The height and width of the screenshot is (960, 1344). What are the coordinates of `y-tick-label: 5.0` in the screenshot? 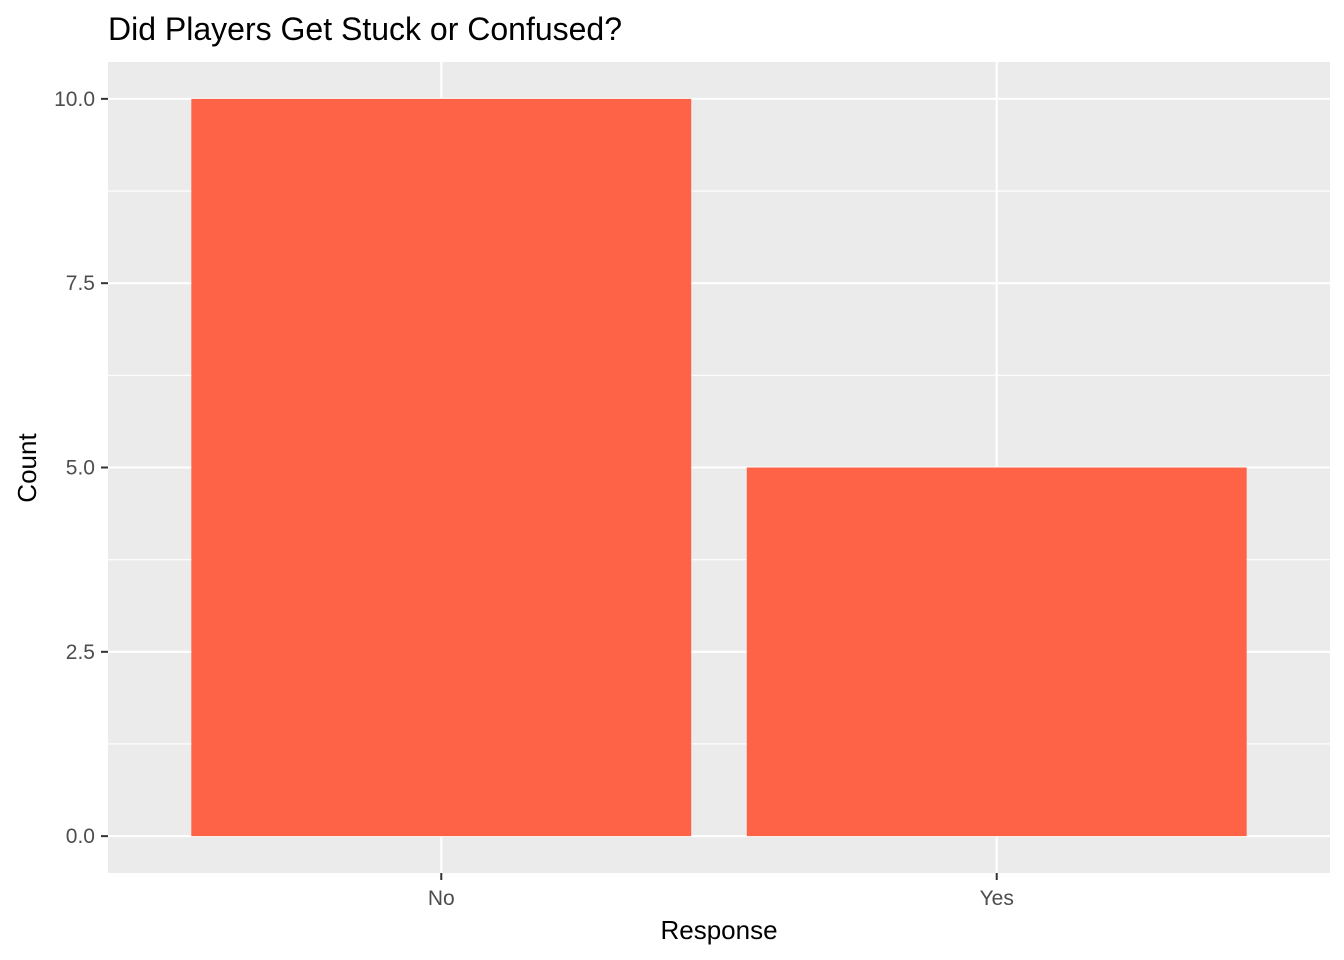 It's located at (80, 468).